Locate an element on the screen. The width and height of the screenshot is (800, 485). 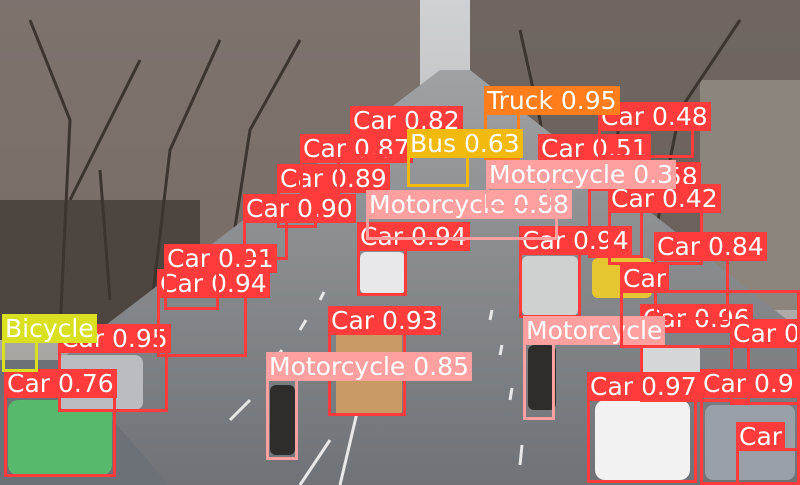
detection-box-car: Car 0.51 is located at coordinates (594, 161).